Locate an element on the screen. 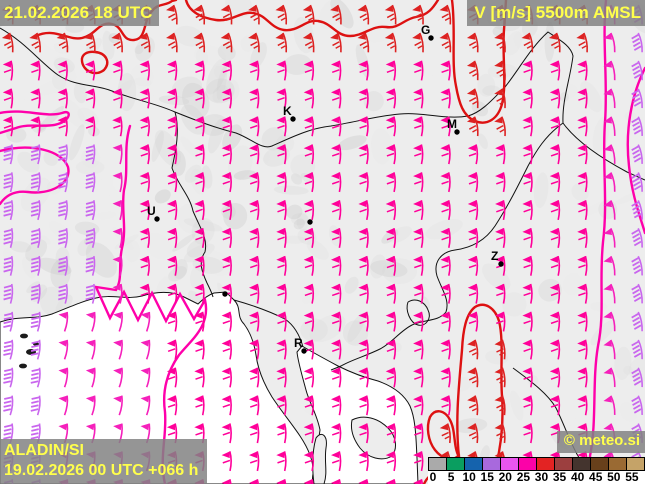 The width and height of the screenshot is (645, 484). legend-value: 55 is located at coordinates (632, 477).